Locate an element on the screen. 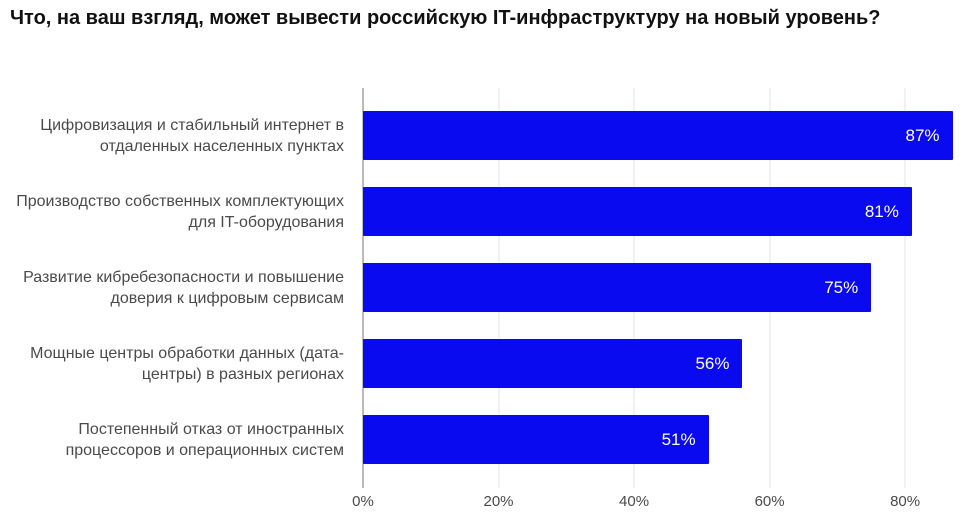  x-tick-label: 60% is located at coordinates (769, 501).